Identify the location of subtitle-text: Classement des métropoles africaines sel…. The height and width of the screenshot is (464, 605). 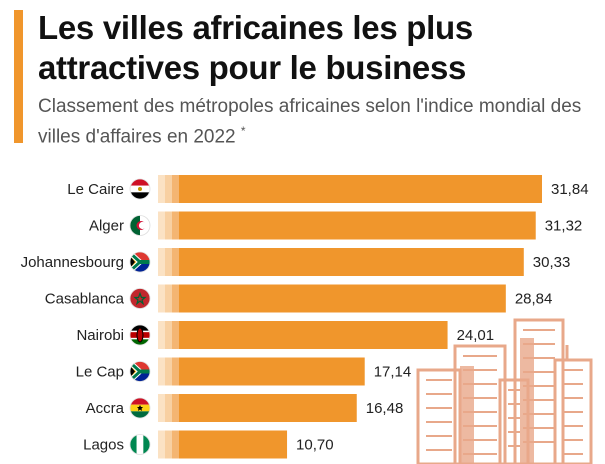
(310, 122).